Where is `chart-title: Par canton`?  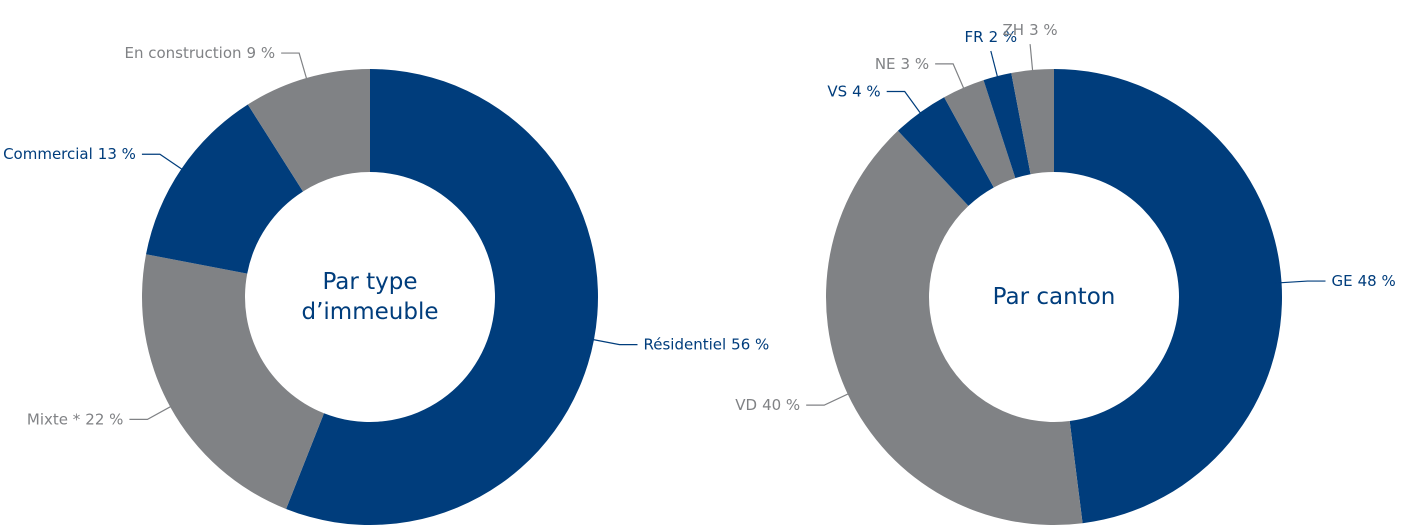 chart-title: Par canton is located at coordinates (1054, 297).